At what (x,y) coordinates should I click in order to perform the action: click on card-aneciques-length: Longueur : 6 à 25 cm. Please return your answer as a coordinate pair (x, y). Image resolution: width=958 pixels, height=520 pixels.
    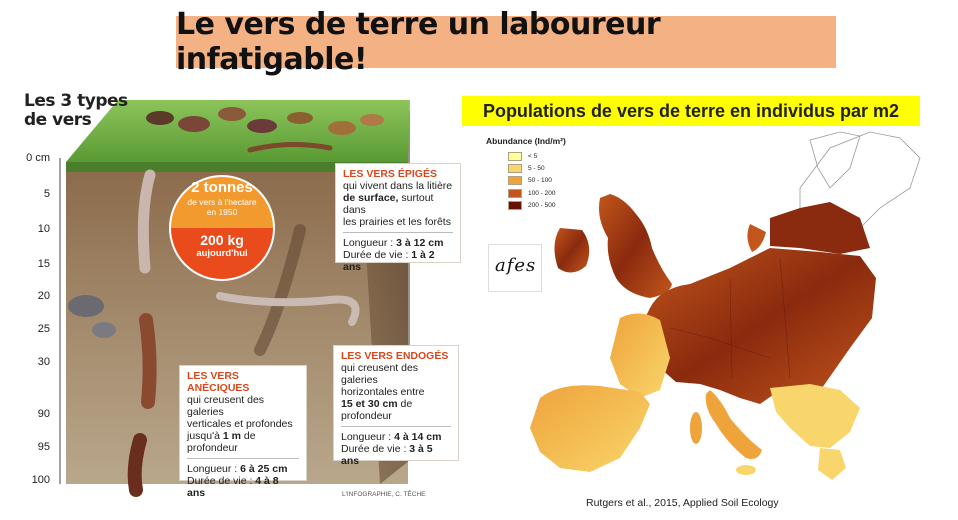
    Looking at the image, I should click on (243, 469).